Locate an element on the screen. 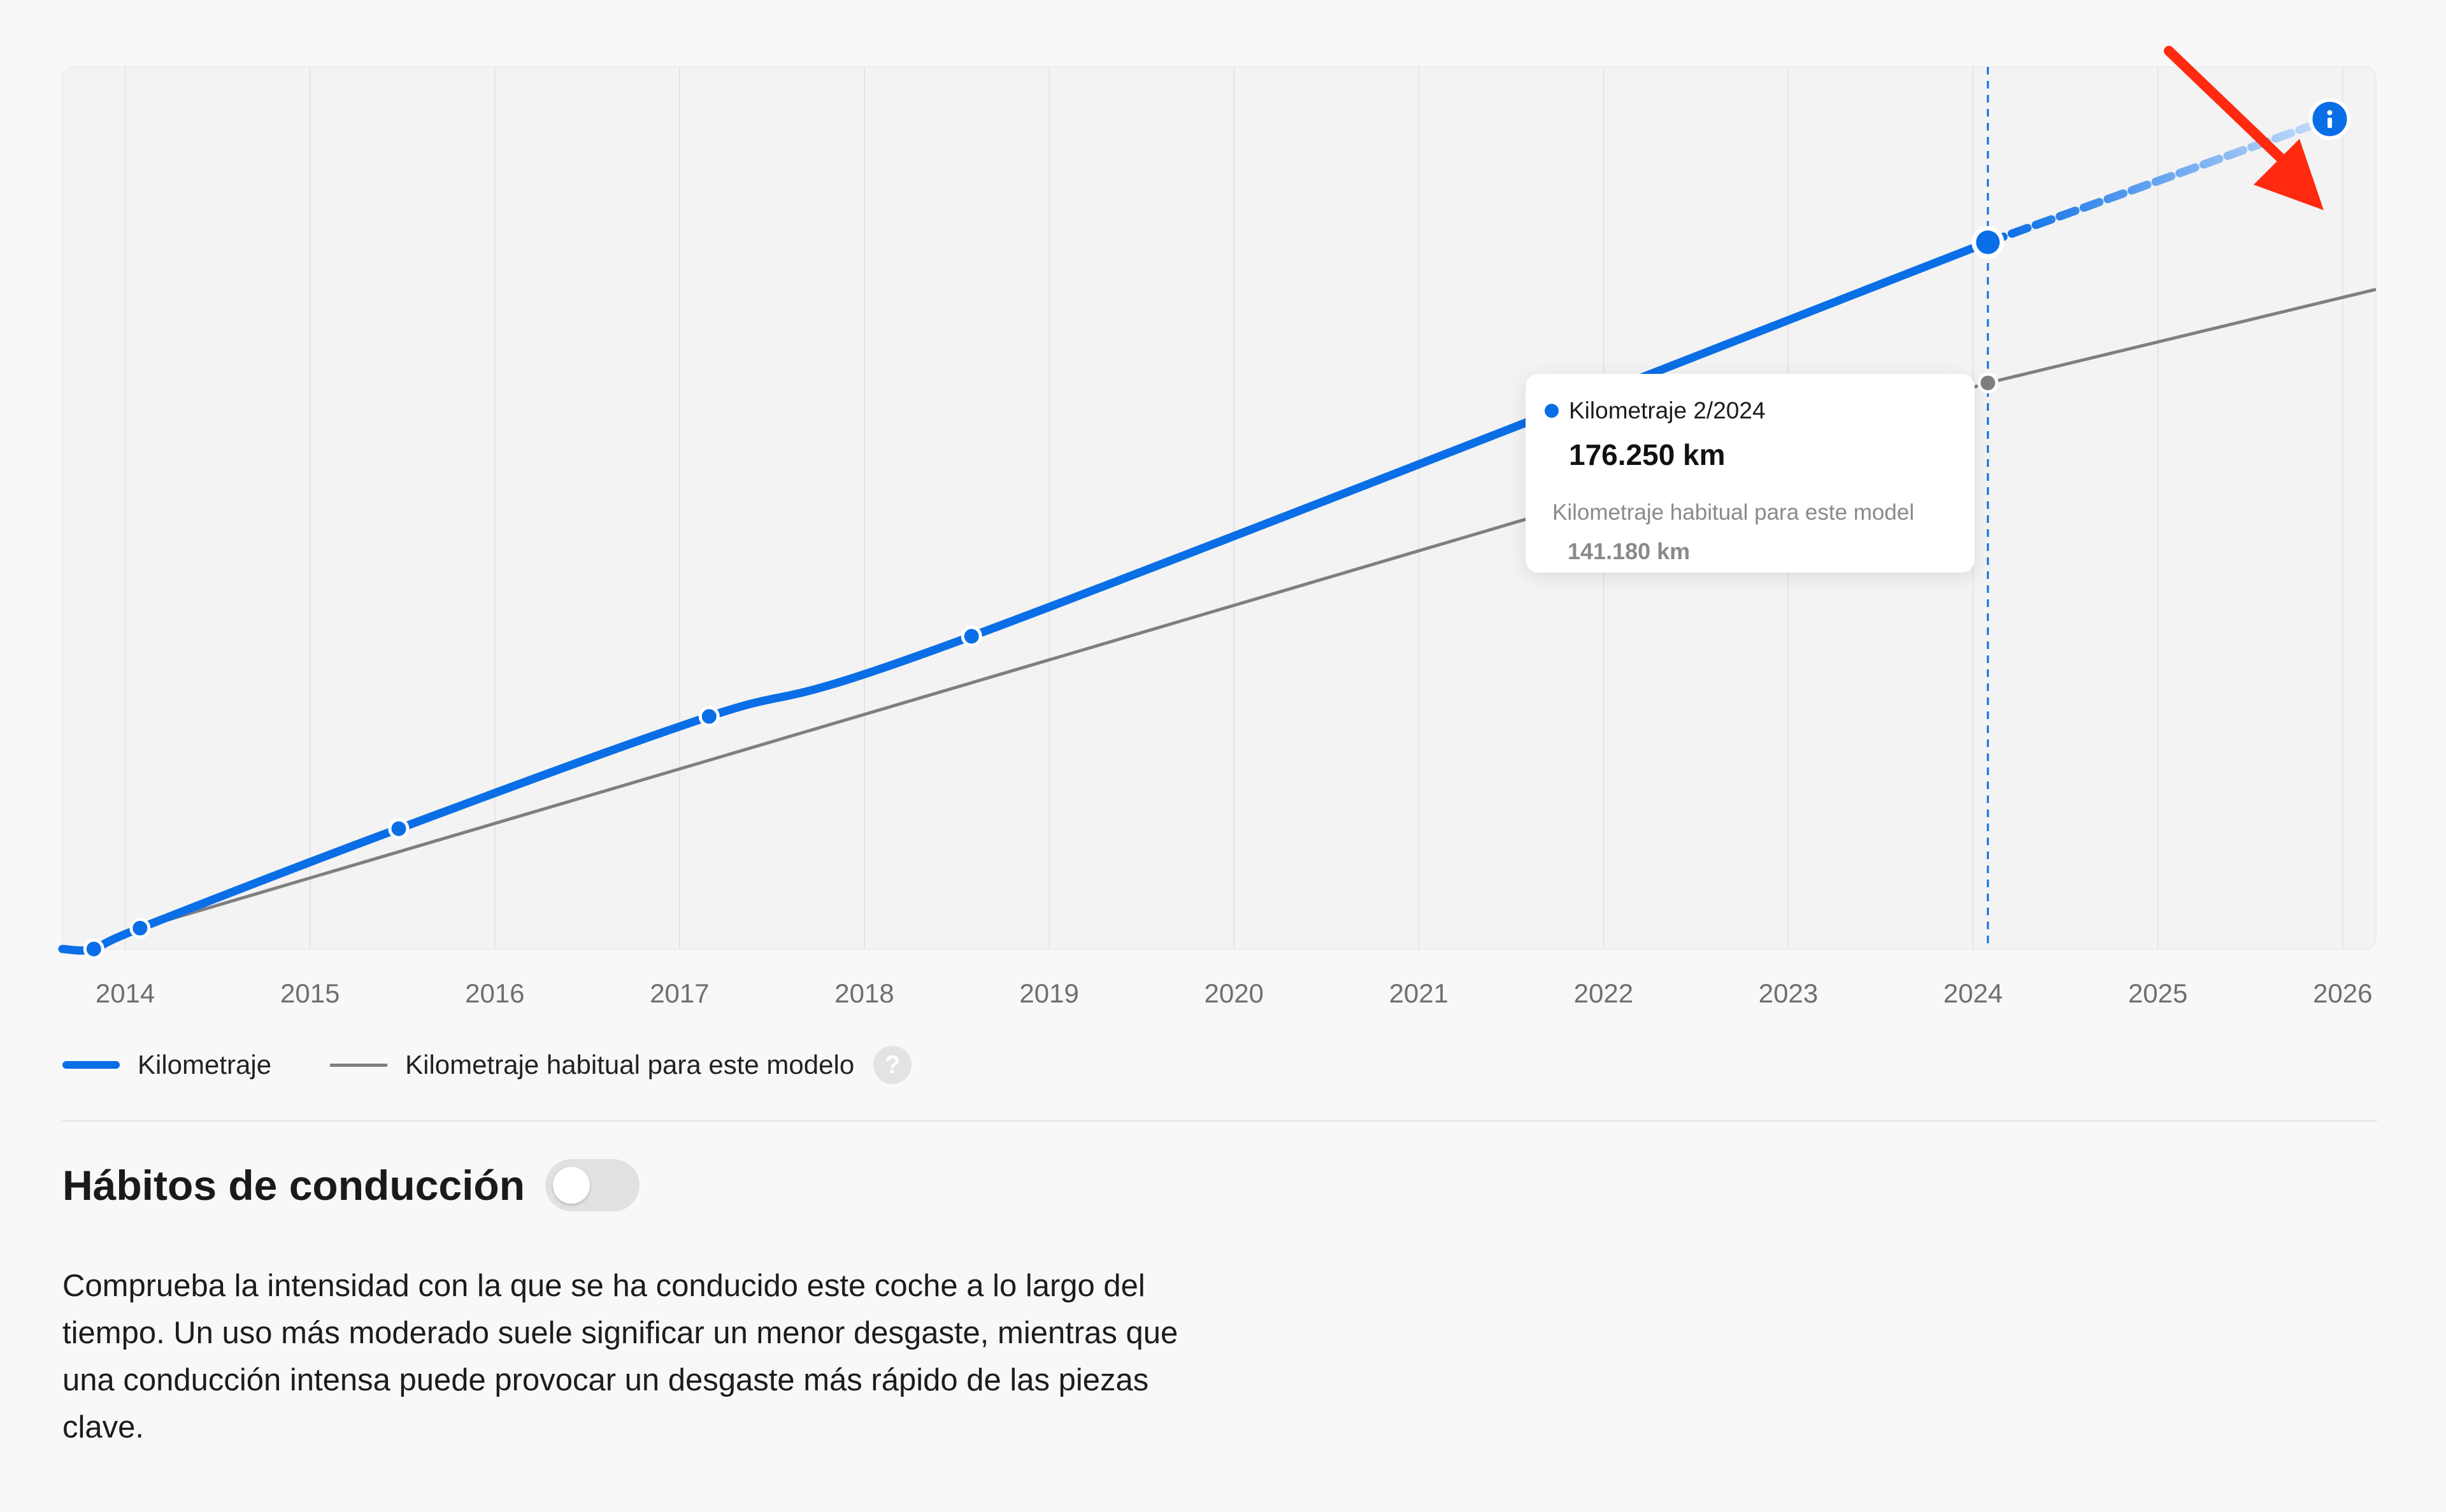 The image size is (2446, 1512). driving-habits-toggle is located at coordinates (592, 1185).